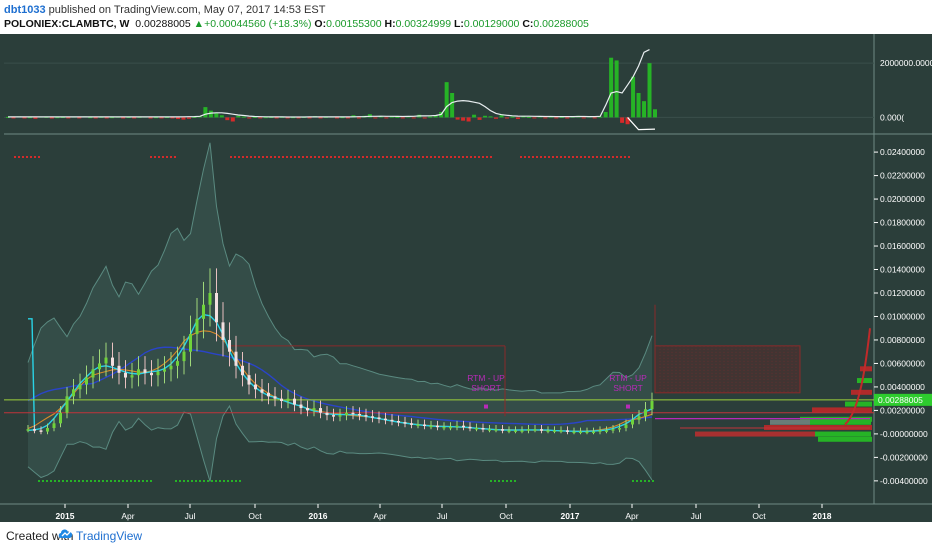  I want to click on ma-blue-line, so click(340, 386).